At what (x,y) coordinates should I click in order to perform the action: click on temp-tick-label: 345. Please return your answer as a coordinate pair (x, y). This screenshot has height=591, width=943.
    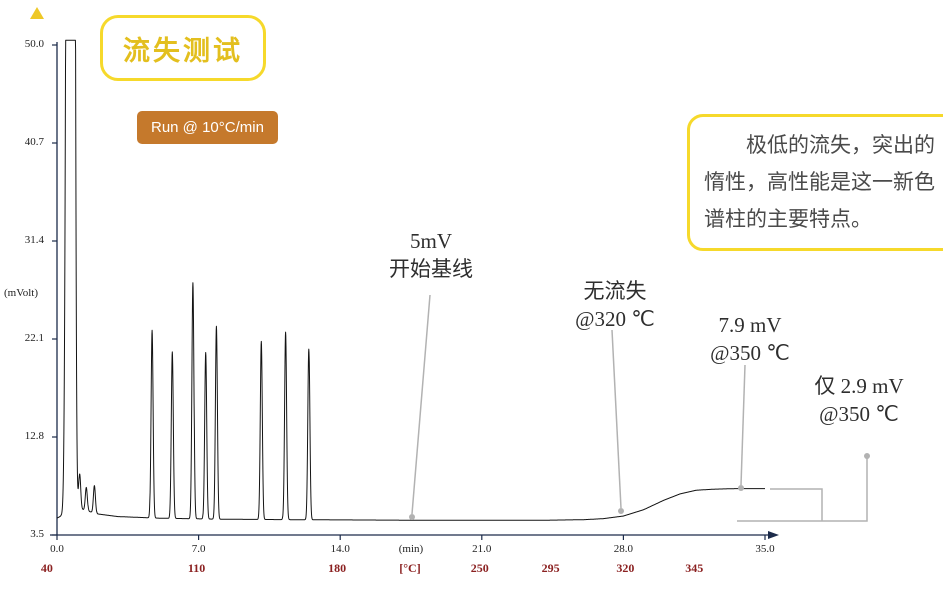
    Looking at the image, I should click on (694, 568).